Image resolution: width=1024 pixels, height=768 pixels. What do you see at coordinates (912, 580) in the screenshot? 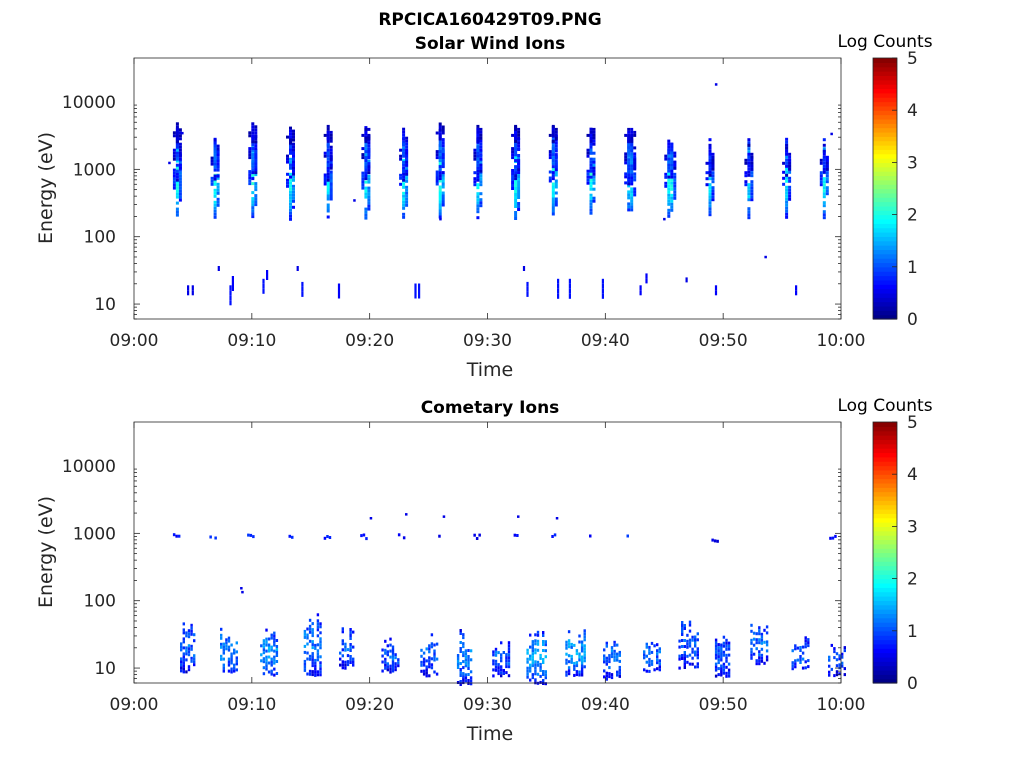
I see `colorbar-tick-label: 2` at bounding box center [912, 580].